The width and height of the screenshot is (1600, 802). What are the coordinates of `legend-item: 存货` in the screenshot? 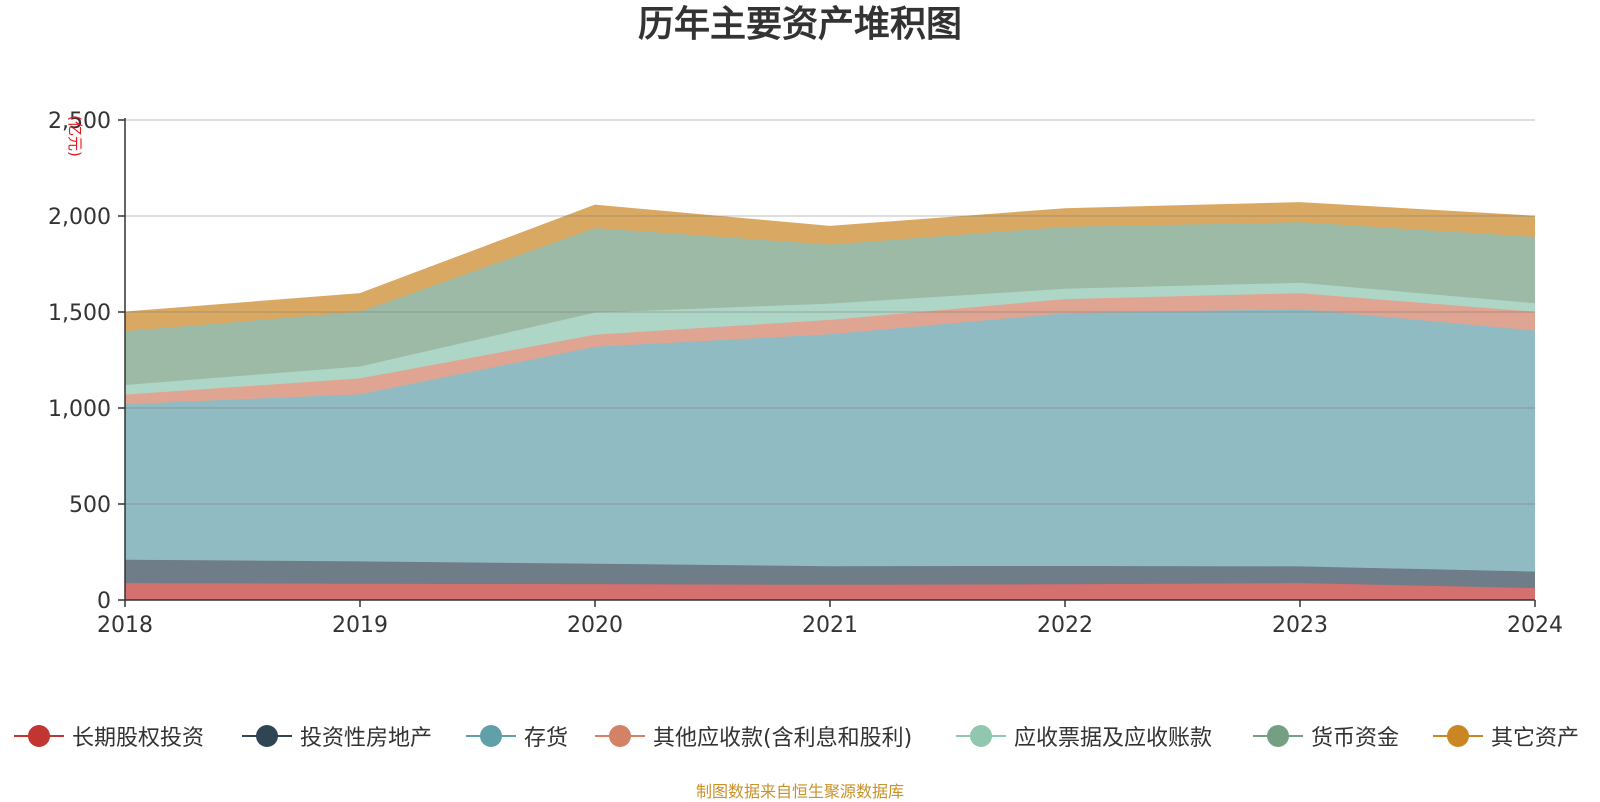 It's located at (517, 736).